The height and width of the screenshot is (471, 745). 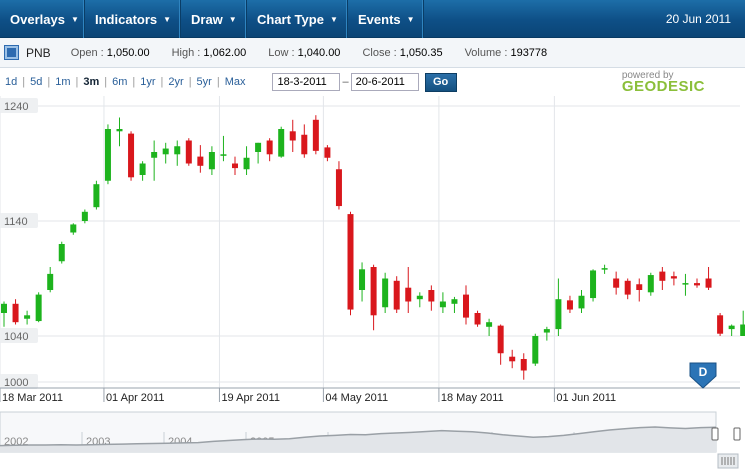 I want to click on navigator-area, so click(x=358, y=439).